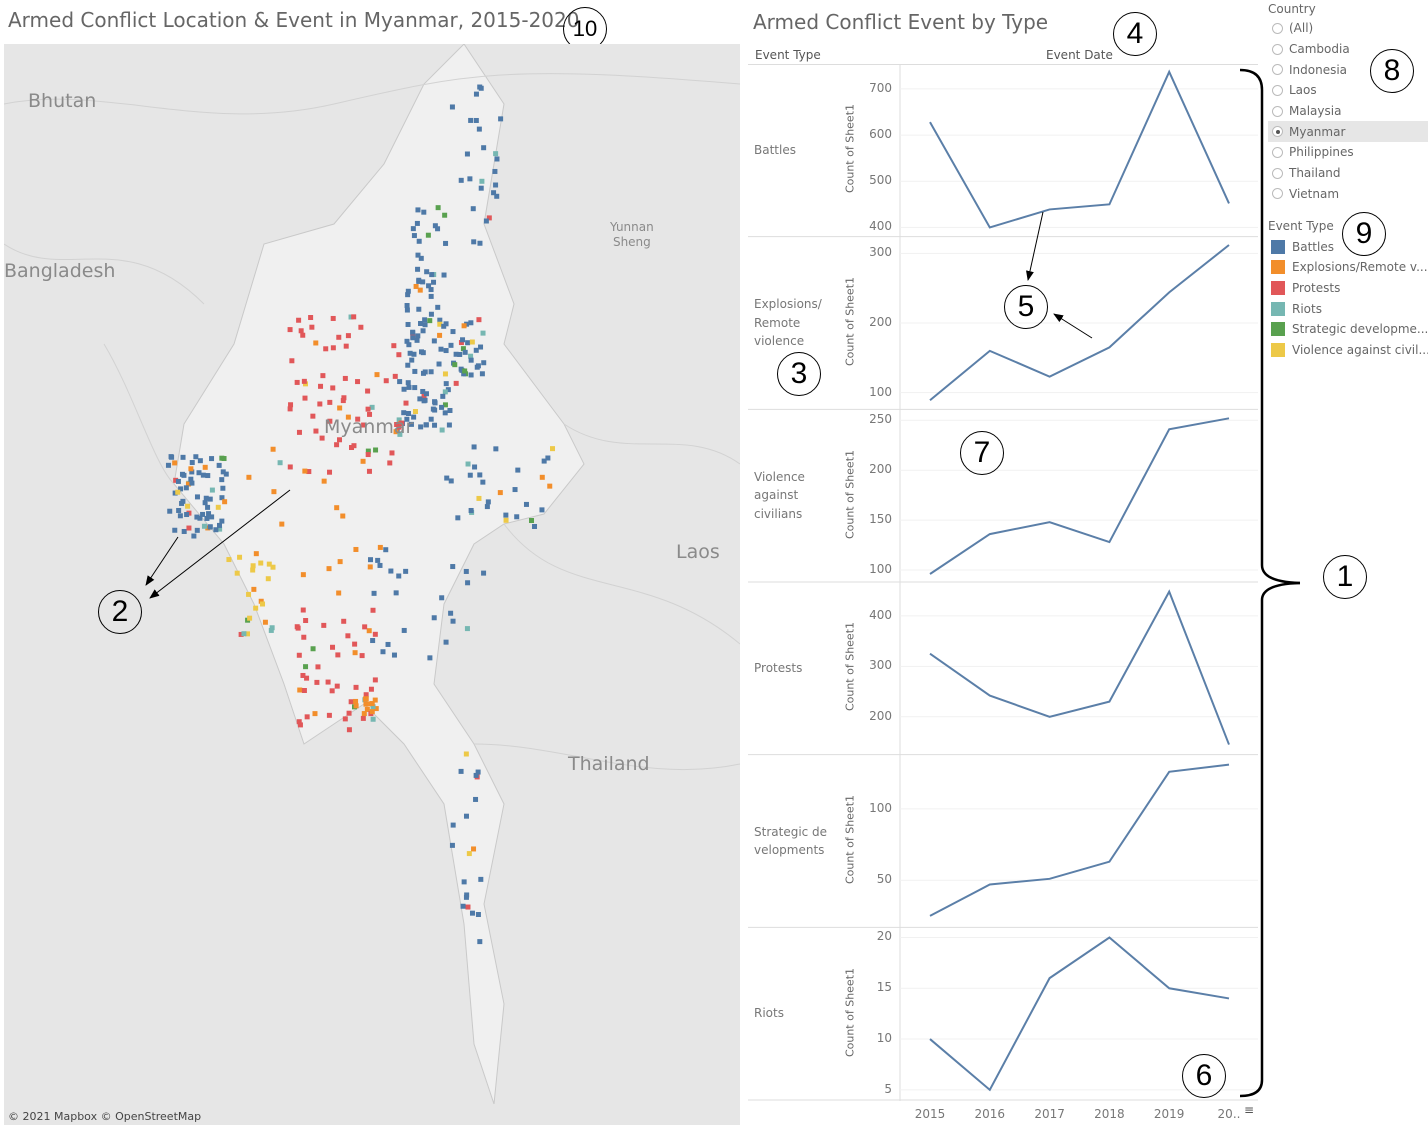 The height and width of the screenshot is (1125, 1428). Describe the element at coordinates (778, 668) in the screenshot. I see `row-label-protests: Protests` at that location.